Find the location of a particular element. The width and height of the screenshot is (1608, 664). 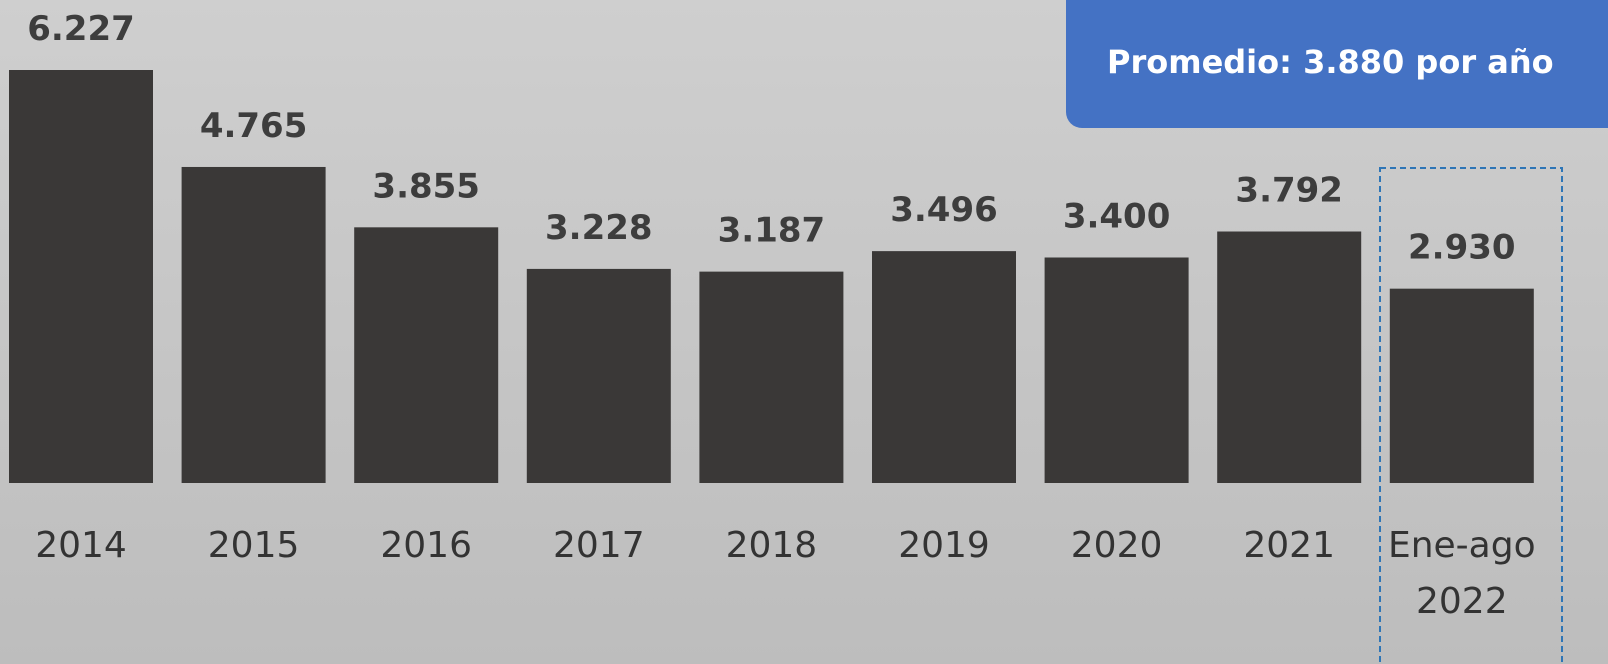

value-label: 4.765 is located at coordinates (254, 126).